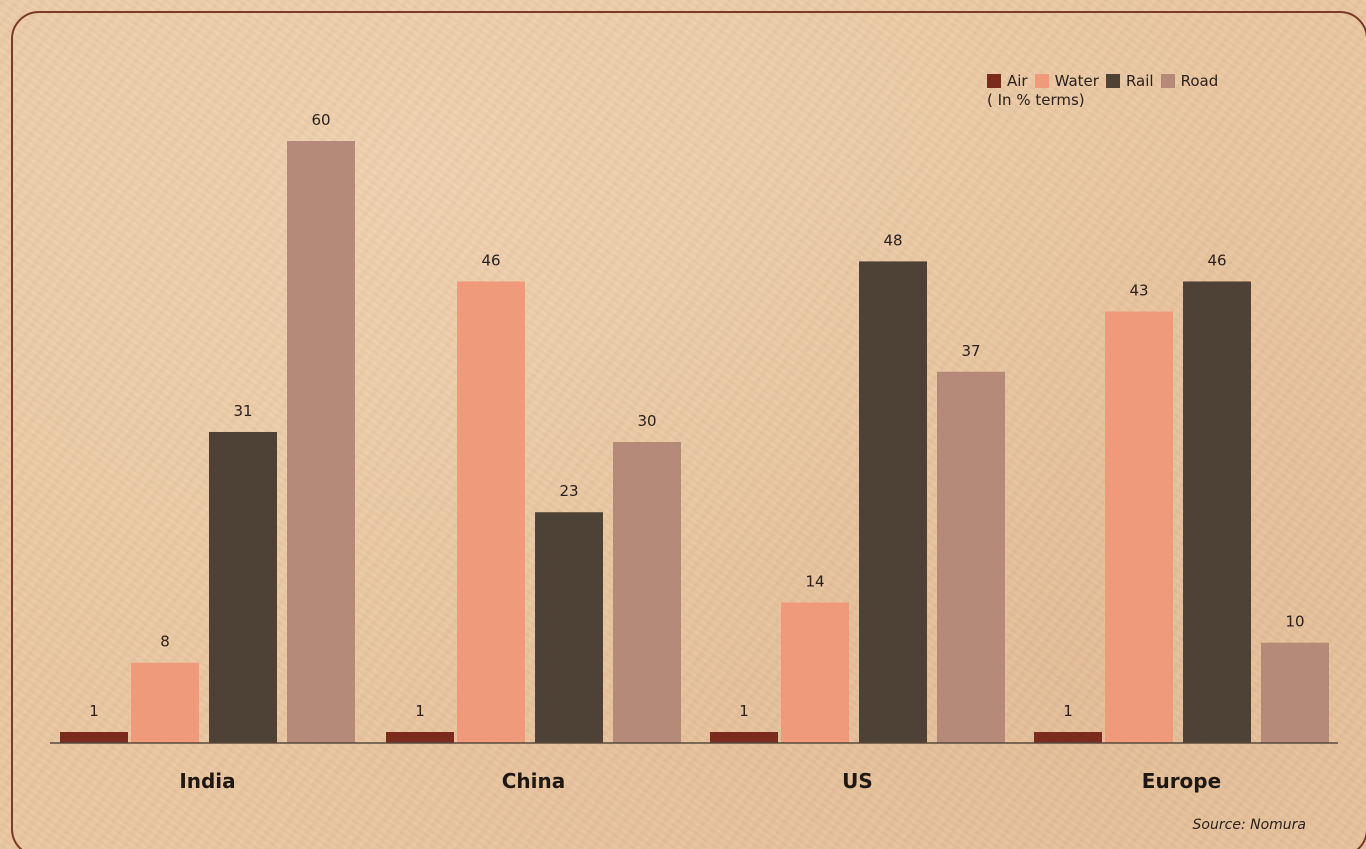 The image size is (1366, 849). What do you see at coordinates (94, 737) in the screenshot?
I see `bar-india-air` at bounding box center [94, 737].